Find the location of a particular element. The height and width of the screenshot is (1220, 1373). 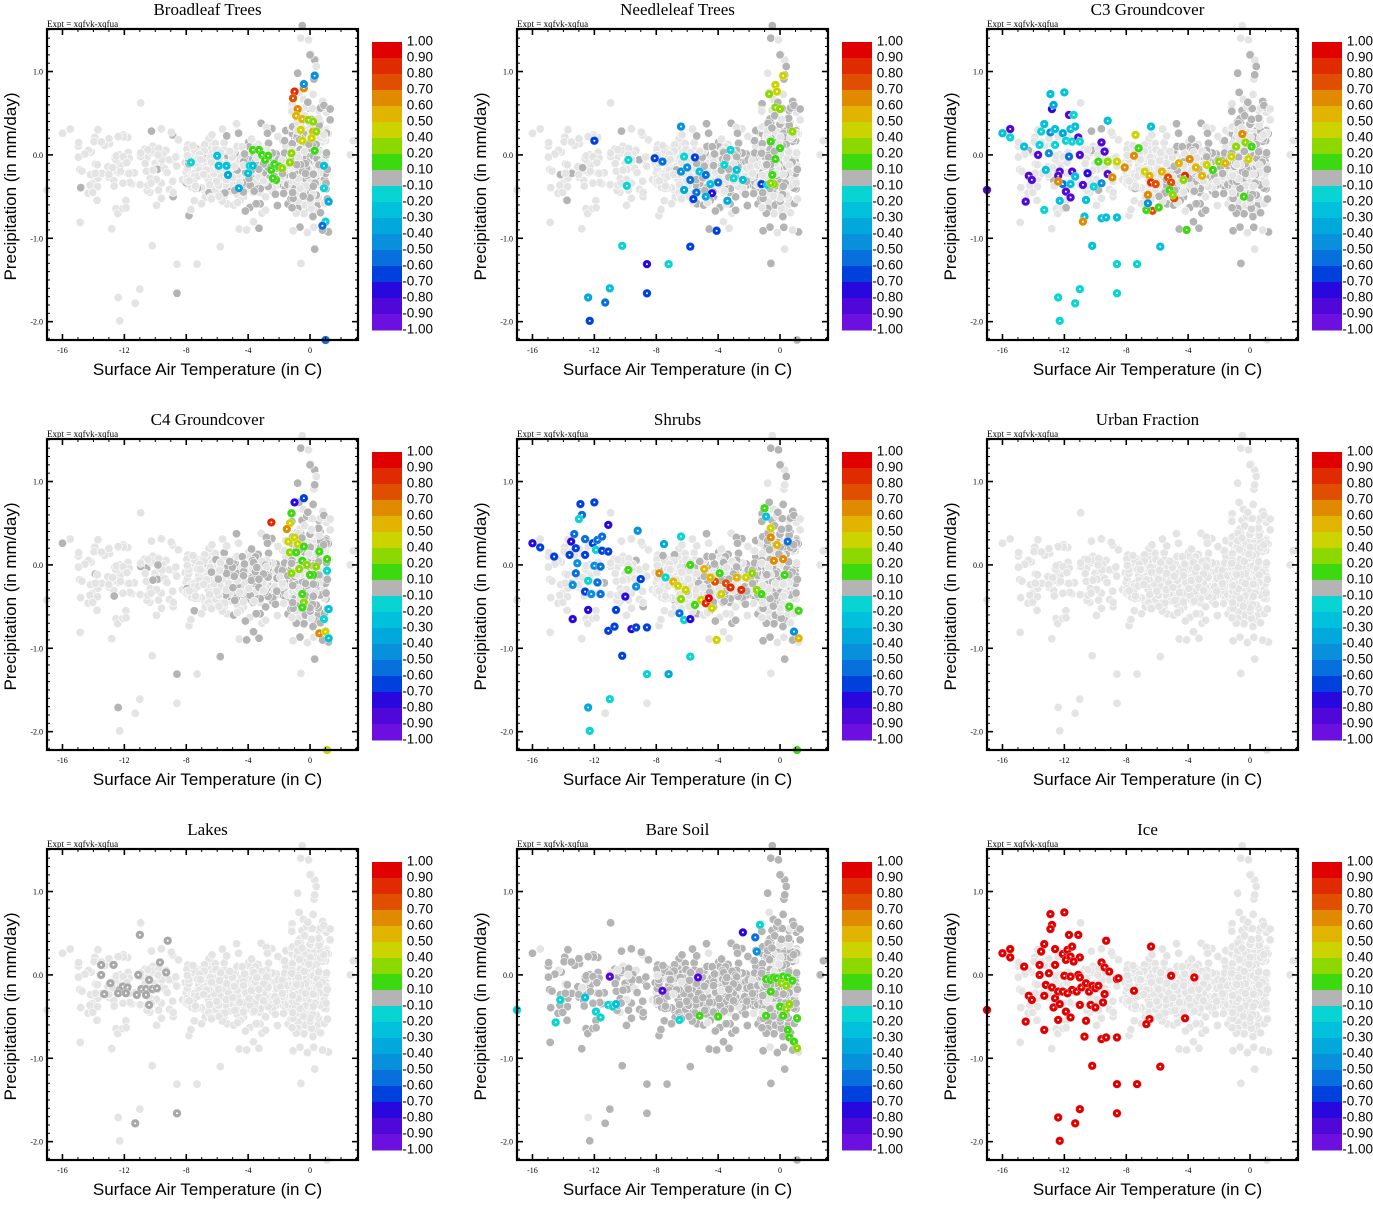

y-axis-label: Precipitation (in mm/day) is located at coordinates (10, 186).